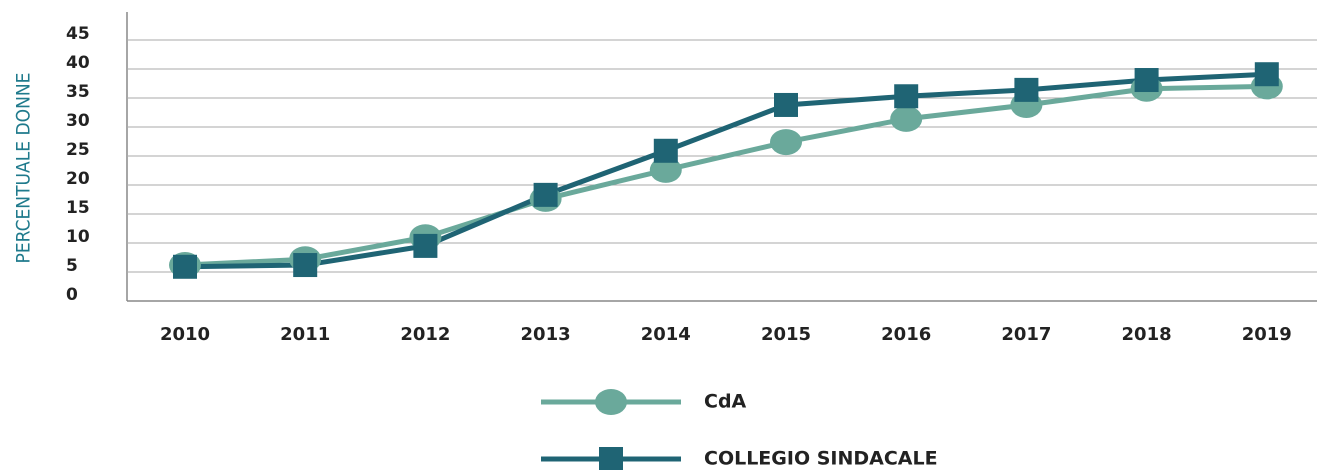 This screenshot has width=1317, height=474. I want to click on y-tick-label: 0, so click(72, 295).